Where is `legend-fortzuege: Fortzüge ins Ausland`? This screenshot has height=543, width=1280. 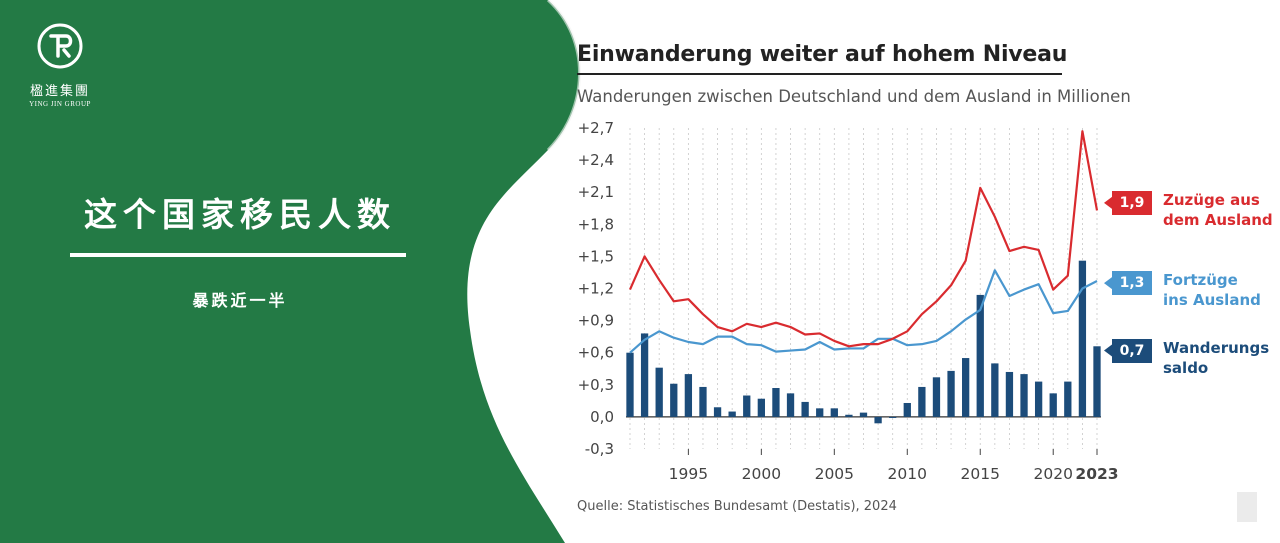 legend-fortzuege: Fortzüge ins Ausland is located at coordinates (1212, 290).